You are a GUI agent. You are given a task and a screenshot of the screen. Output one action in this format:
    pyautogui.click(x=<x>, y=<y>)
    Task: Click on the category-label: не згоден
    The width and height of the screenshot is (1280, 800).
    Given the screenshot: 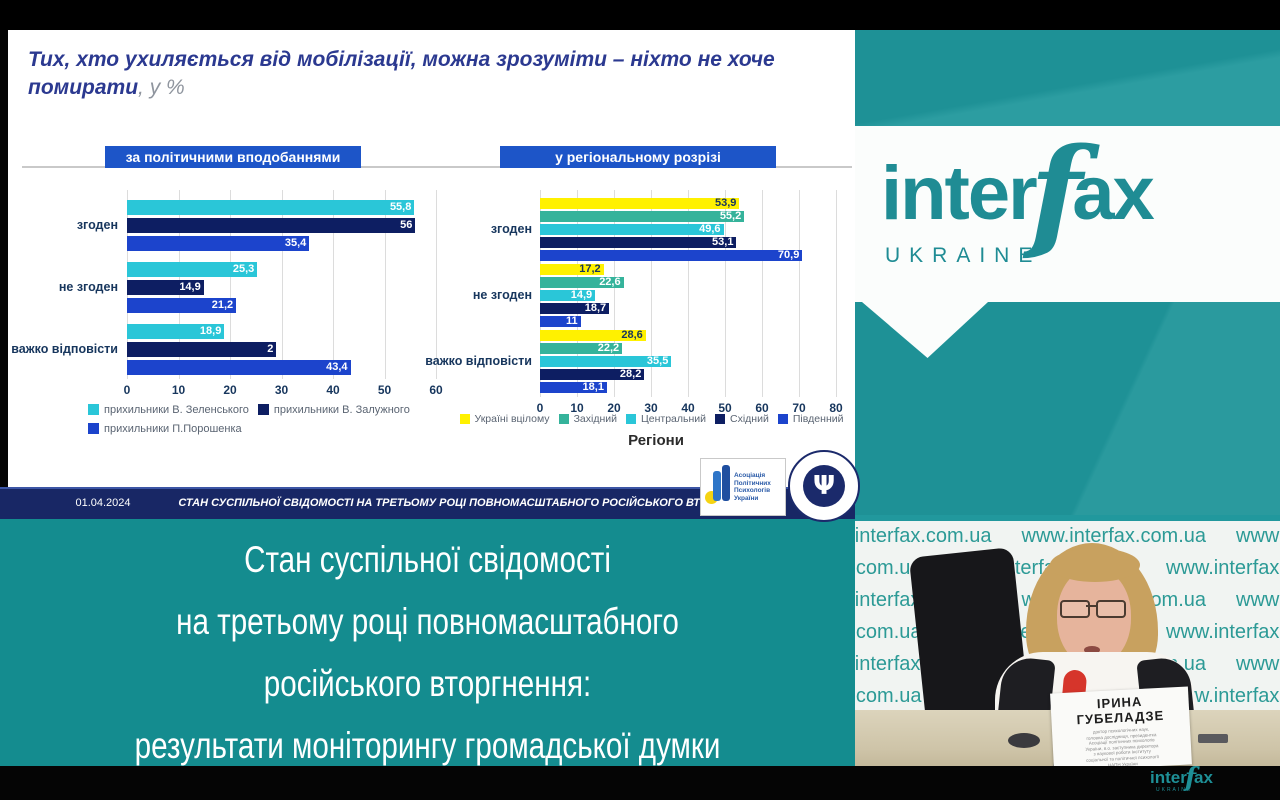 What is the action you would take?
    pyautogui.click(x=502, y=294)
    